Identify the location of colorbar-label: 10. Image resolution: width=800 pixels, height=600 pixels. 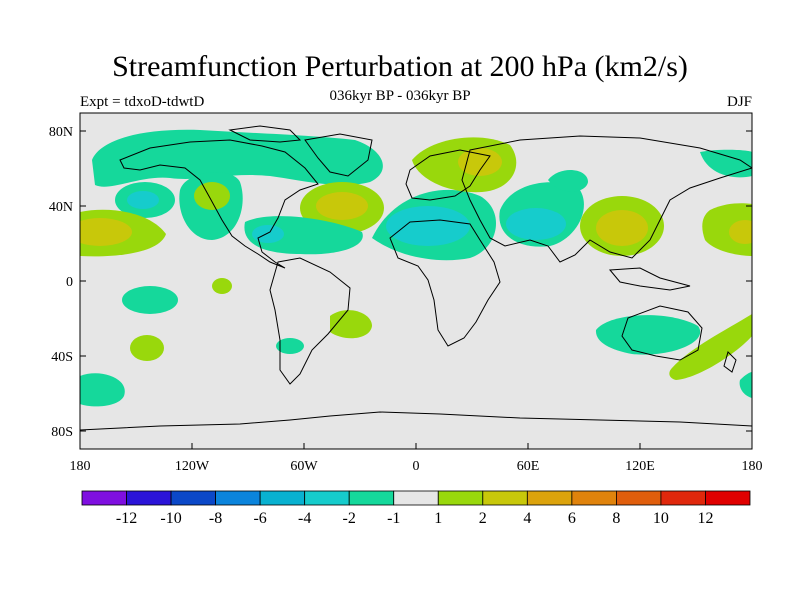
(661, 518).